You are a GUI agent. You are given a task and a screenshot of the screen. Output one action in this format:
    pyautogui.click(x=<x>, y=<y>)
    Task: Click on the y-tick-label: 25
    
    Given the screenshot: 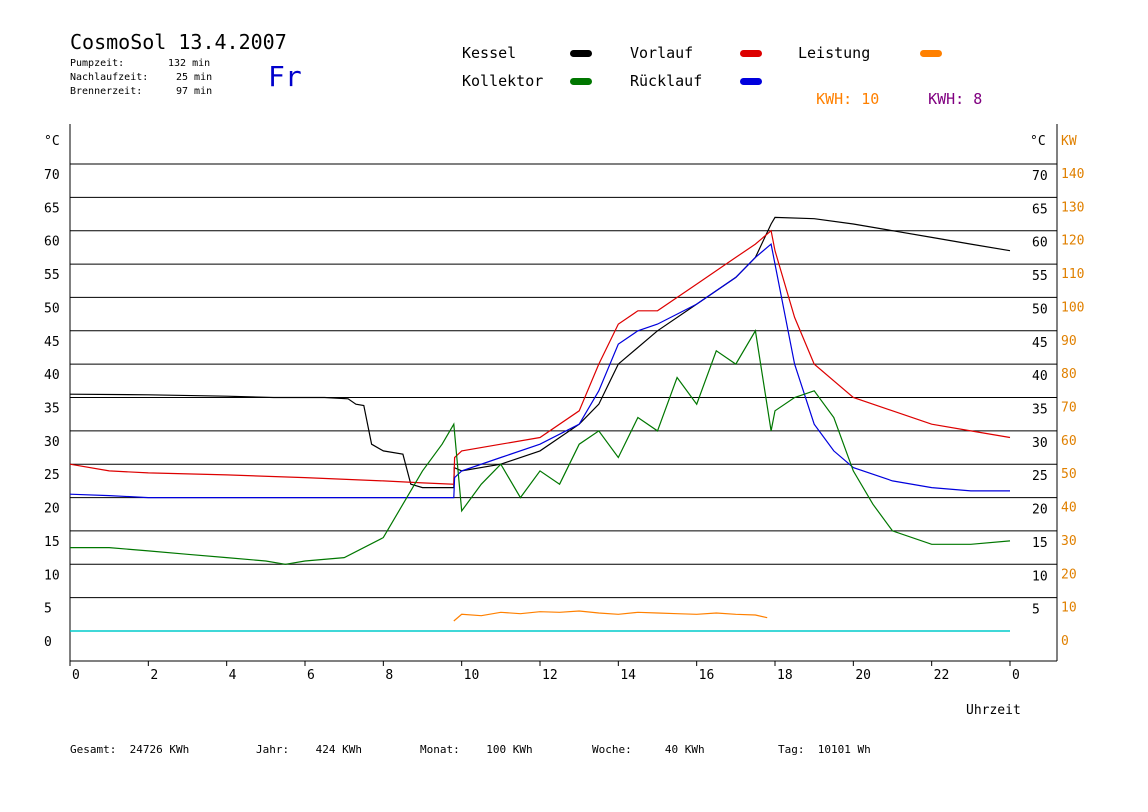 What is the action you would take?
    pyautogui.click(x=52, y=475)
    